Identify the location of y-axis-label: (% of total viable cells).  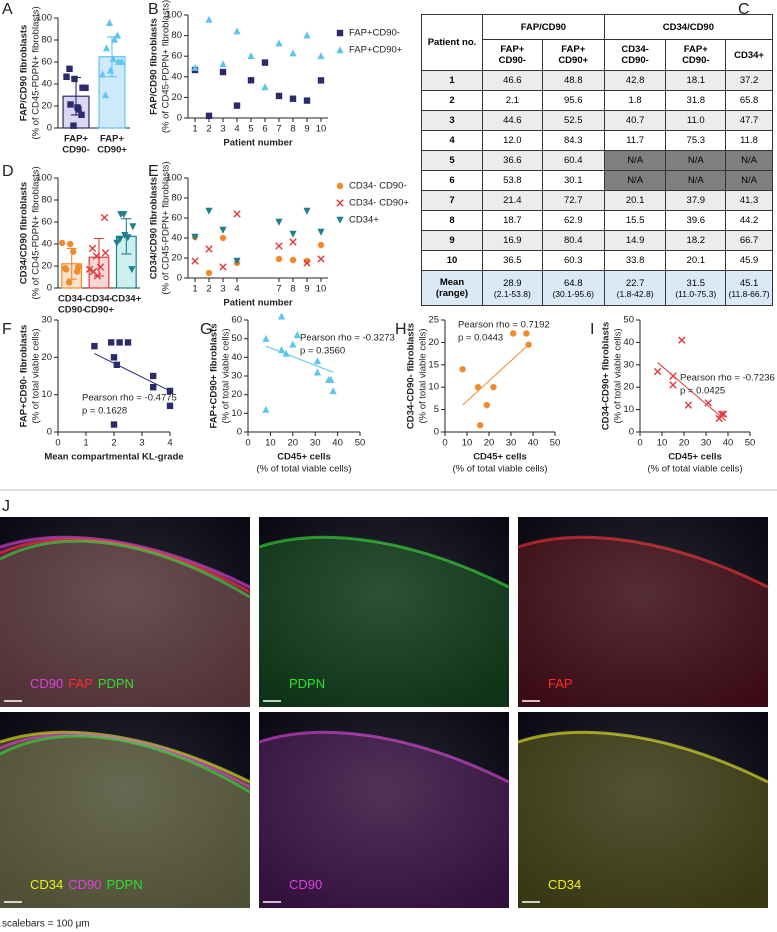
(226, 375).